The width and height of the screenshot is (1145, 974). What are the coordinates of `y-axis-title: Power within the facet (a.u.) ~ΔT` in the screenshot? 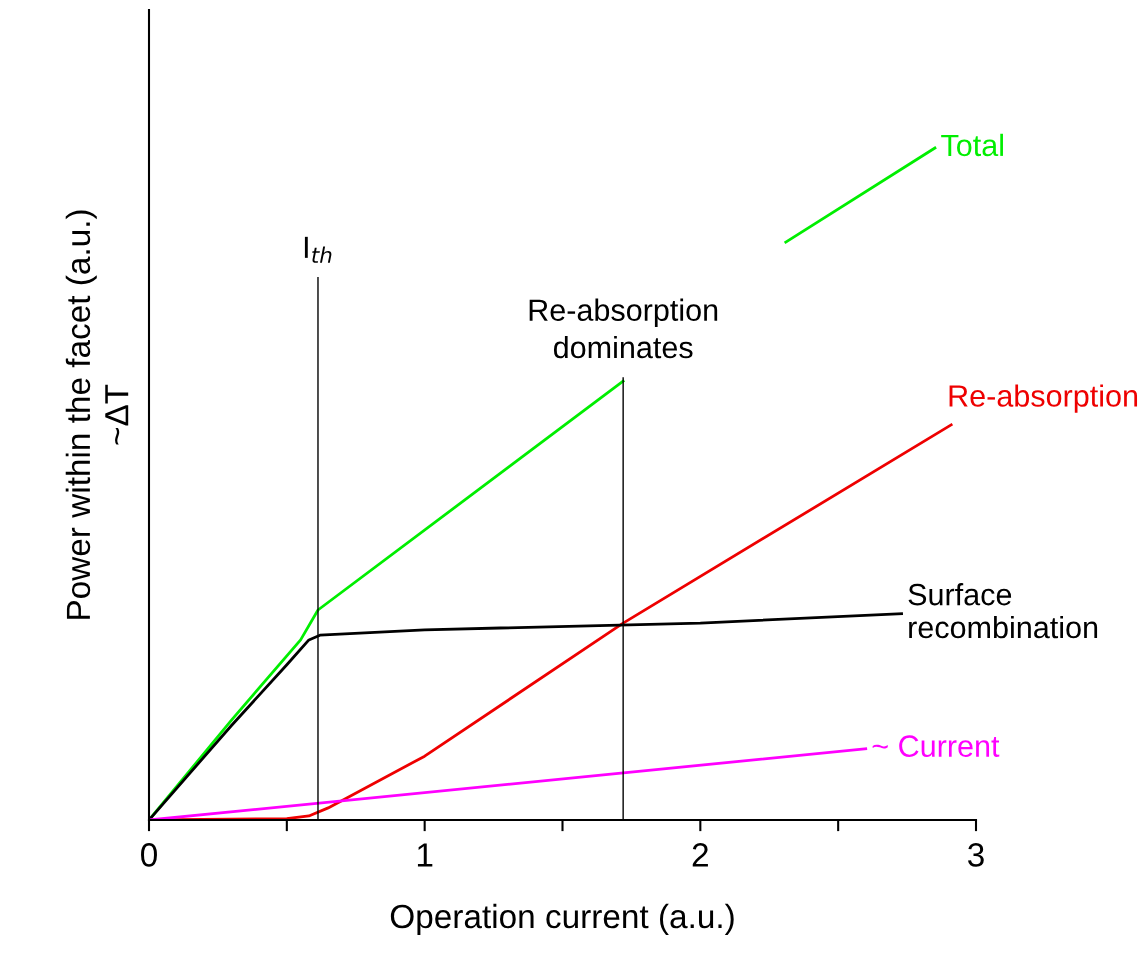 It's located at (97, 414).